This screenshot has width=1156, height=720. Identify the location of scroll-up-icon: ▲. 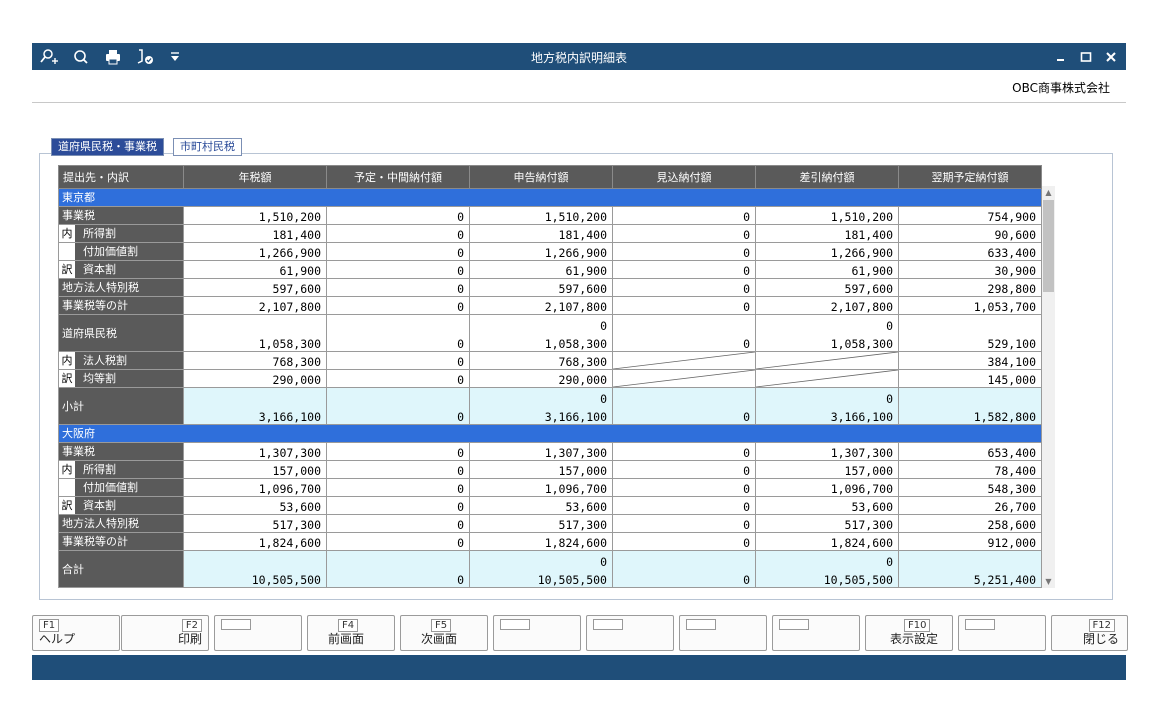
(1048, 192).